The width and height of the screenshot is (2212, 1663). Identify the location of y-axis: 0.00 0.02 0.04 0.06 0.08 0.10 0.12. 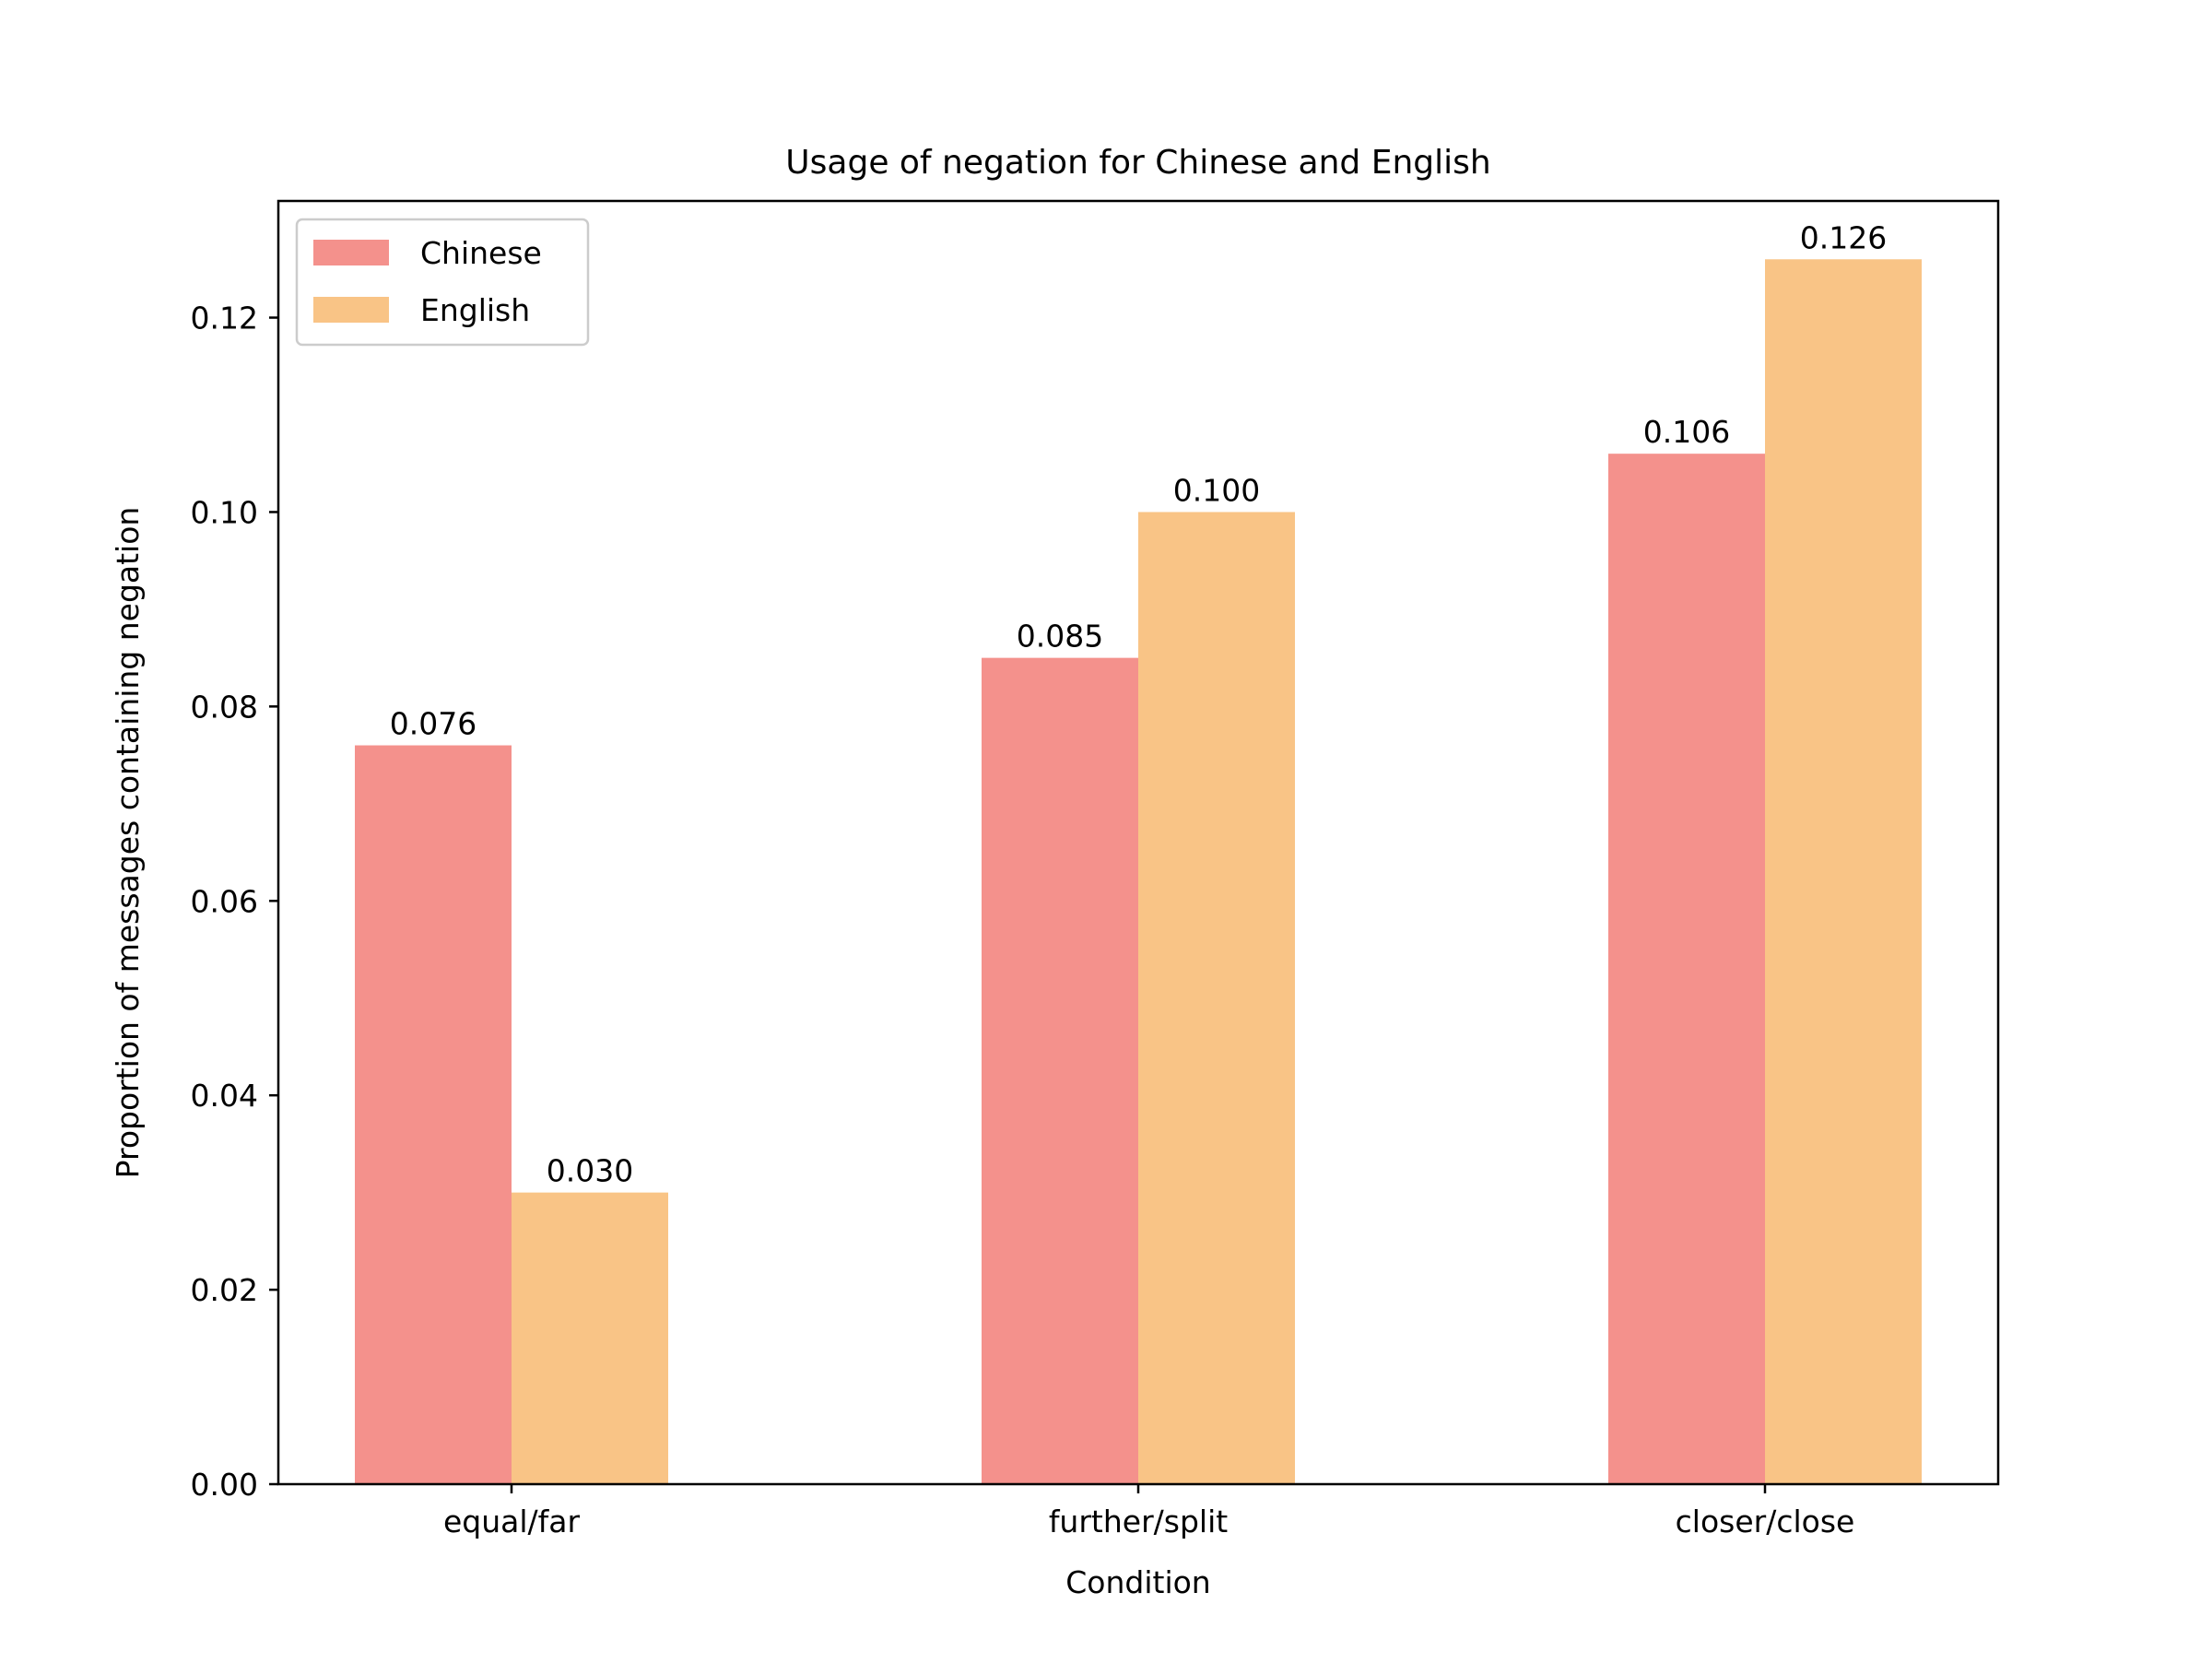
(234, 902).